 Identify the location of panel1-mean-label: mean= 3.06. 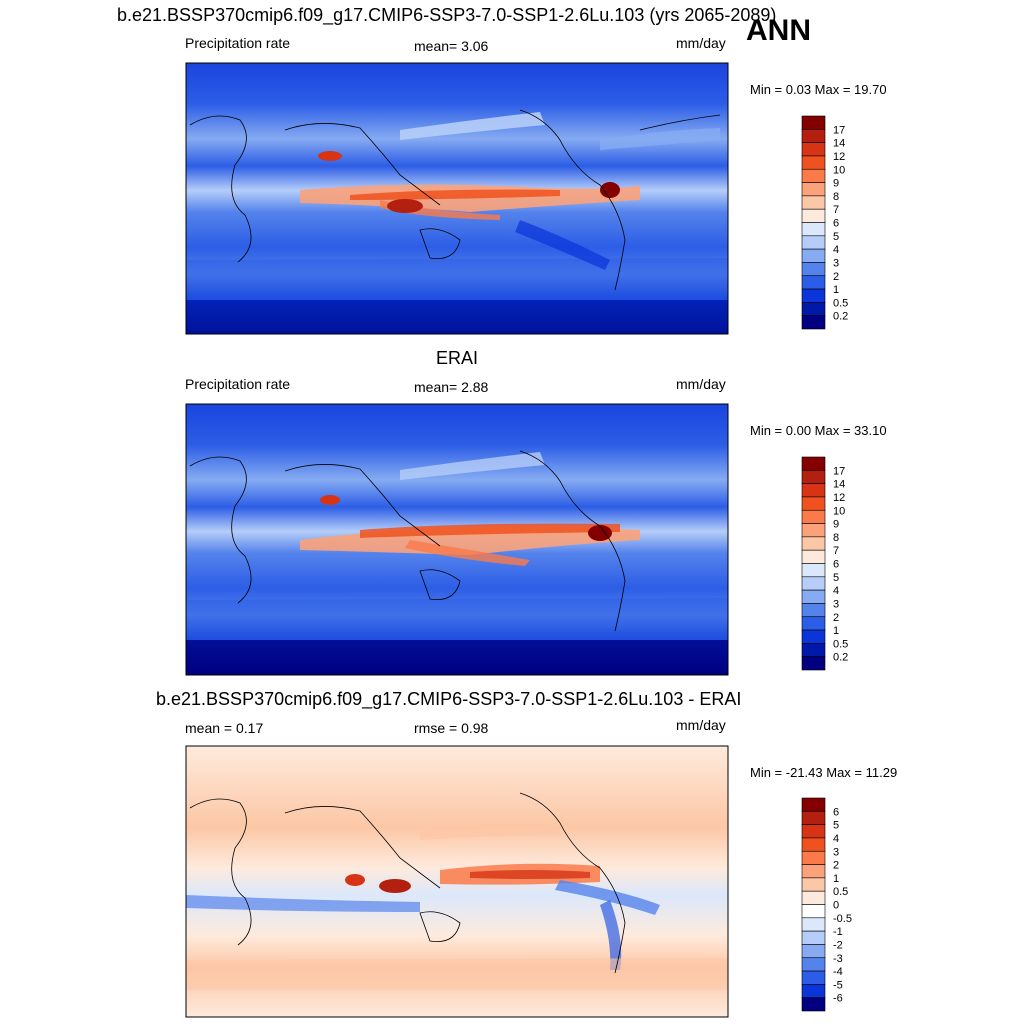
(451, 46).